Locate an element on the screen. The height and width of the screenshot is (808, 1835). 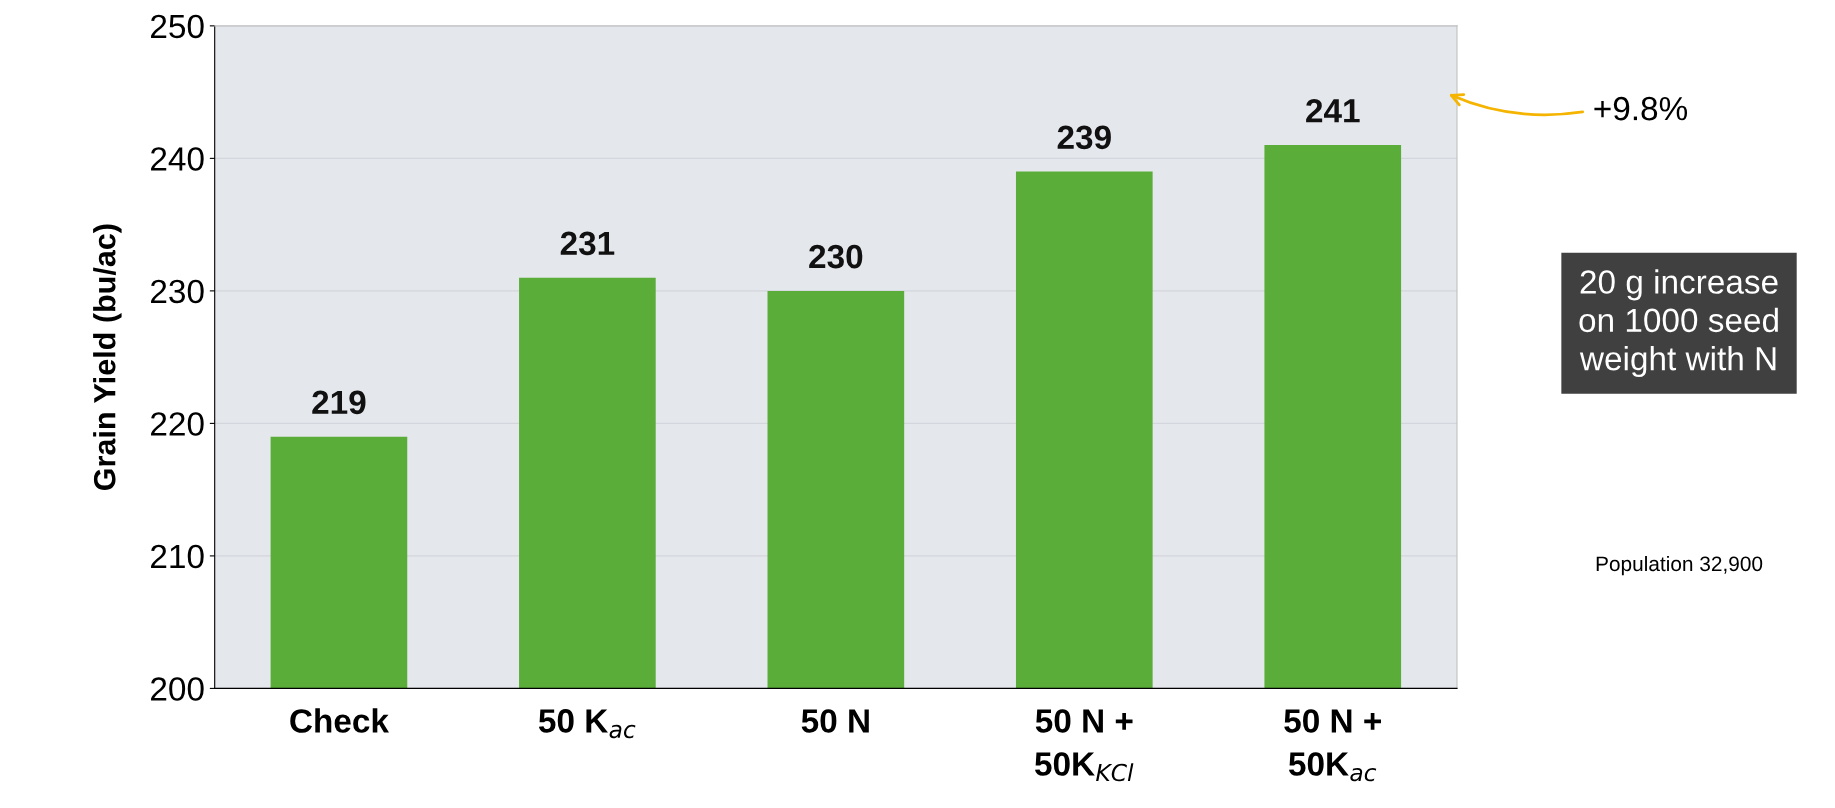
y-tick-label: 250 is located at coordinates (177, 26).